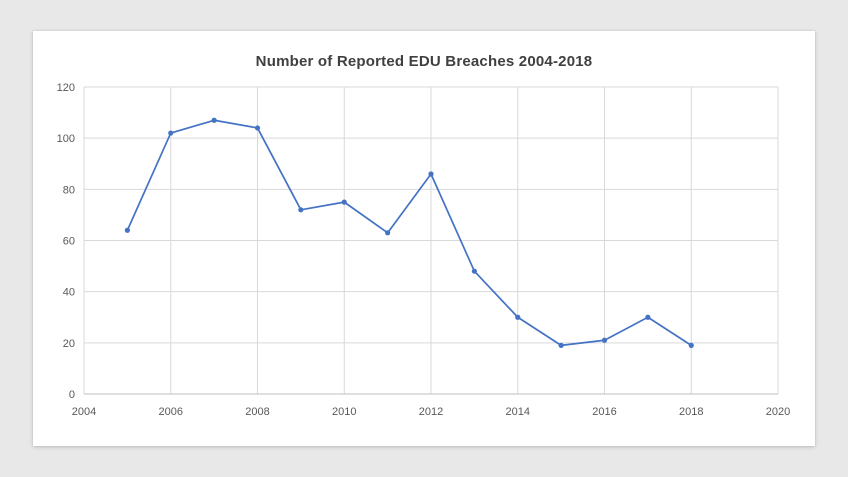  Describe the element at coordinates (778, 412) in the screenshot. I see `x-axis-tick-label: 2020` at that location.